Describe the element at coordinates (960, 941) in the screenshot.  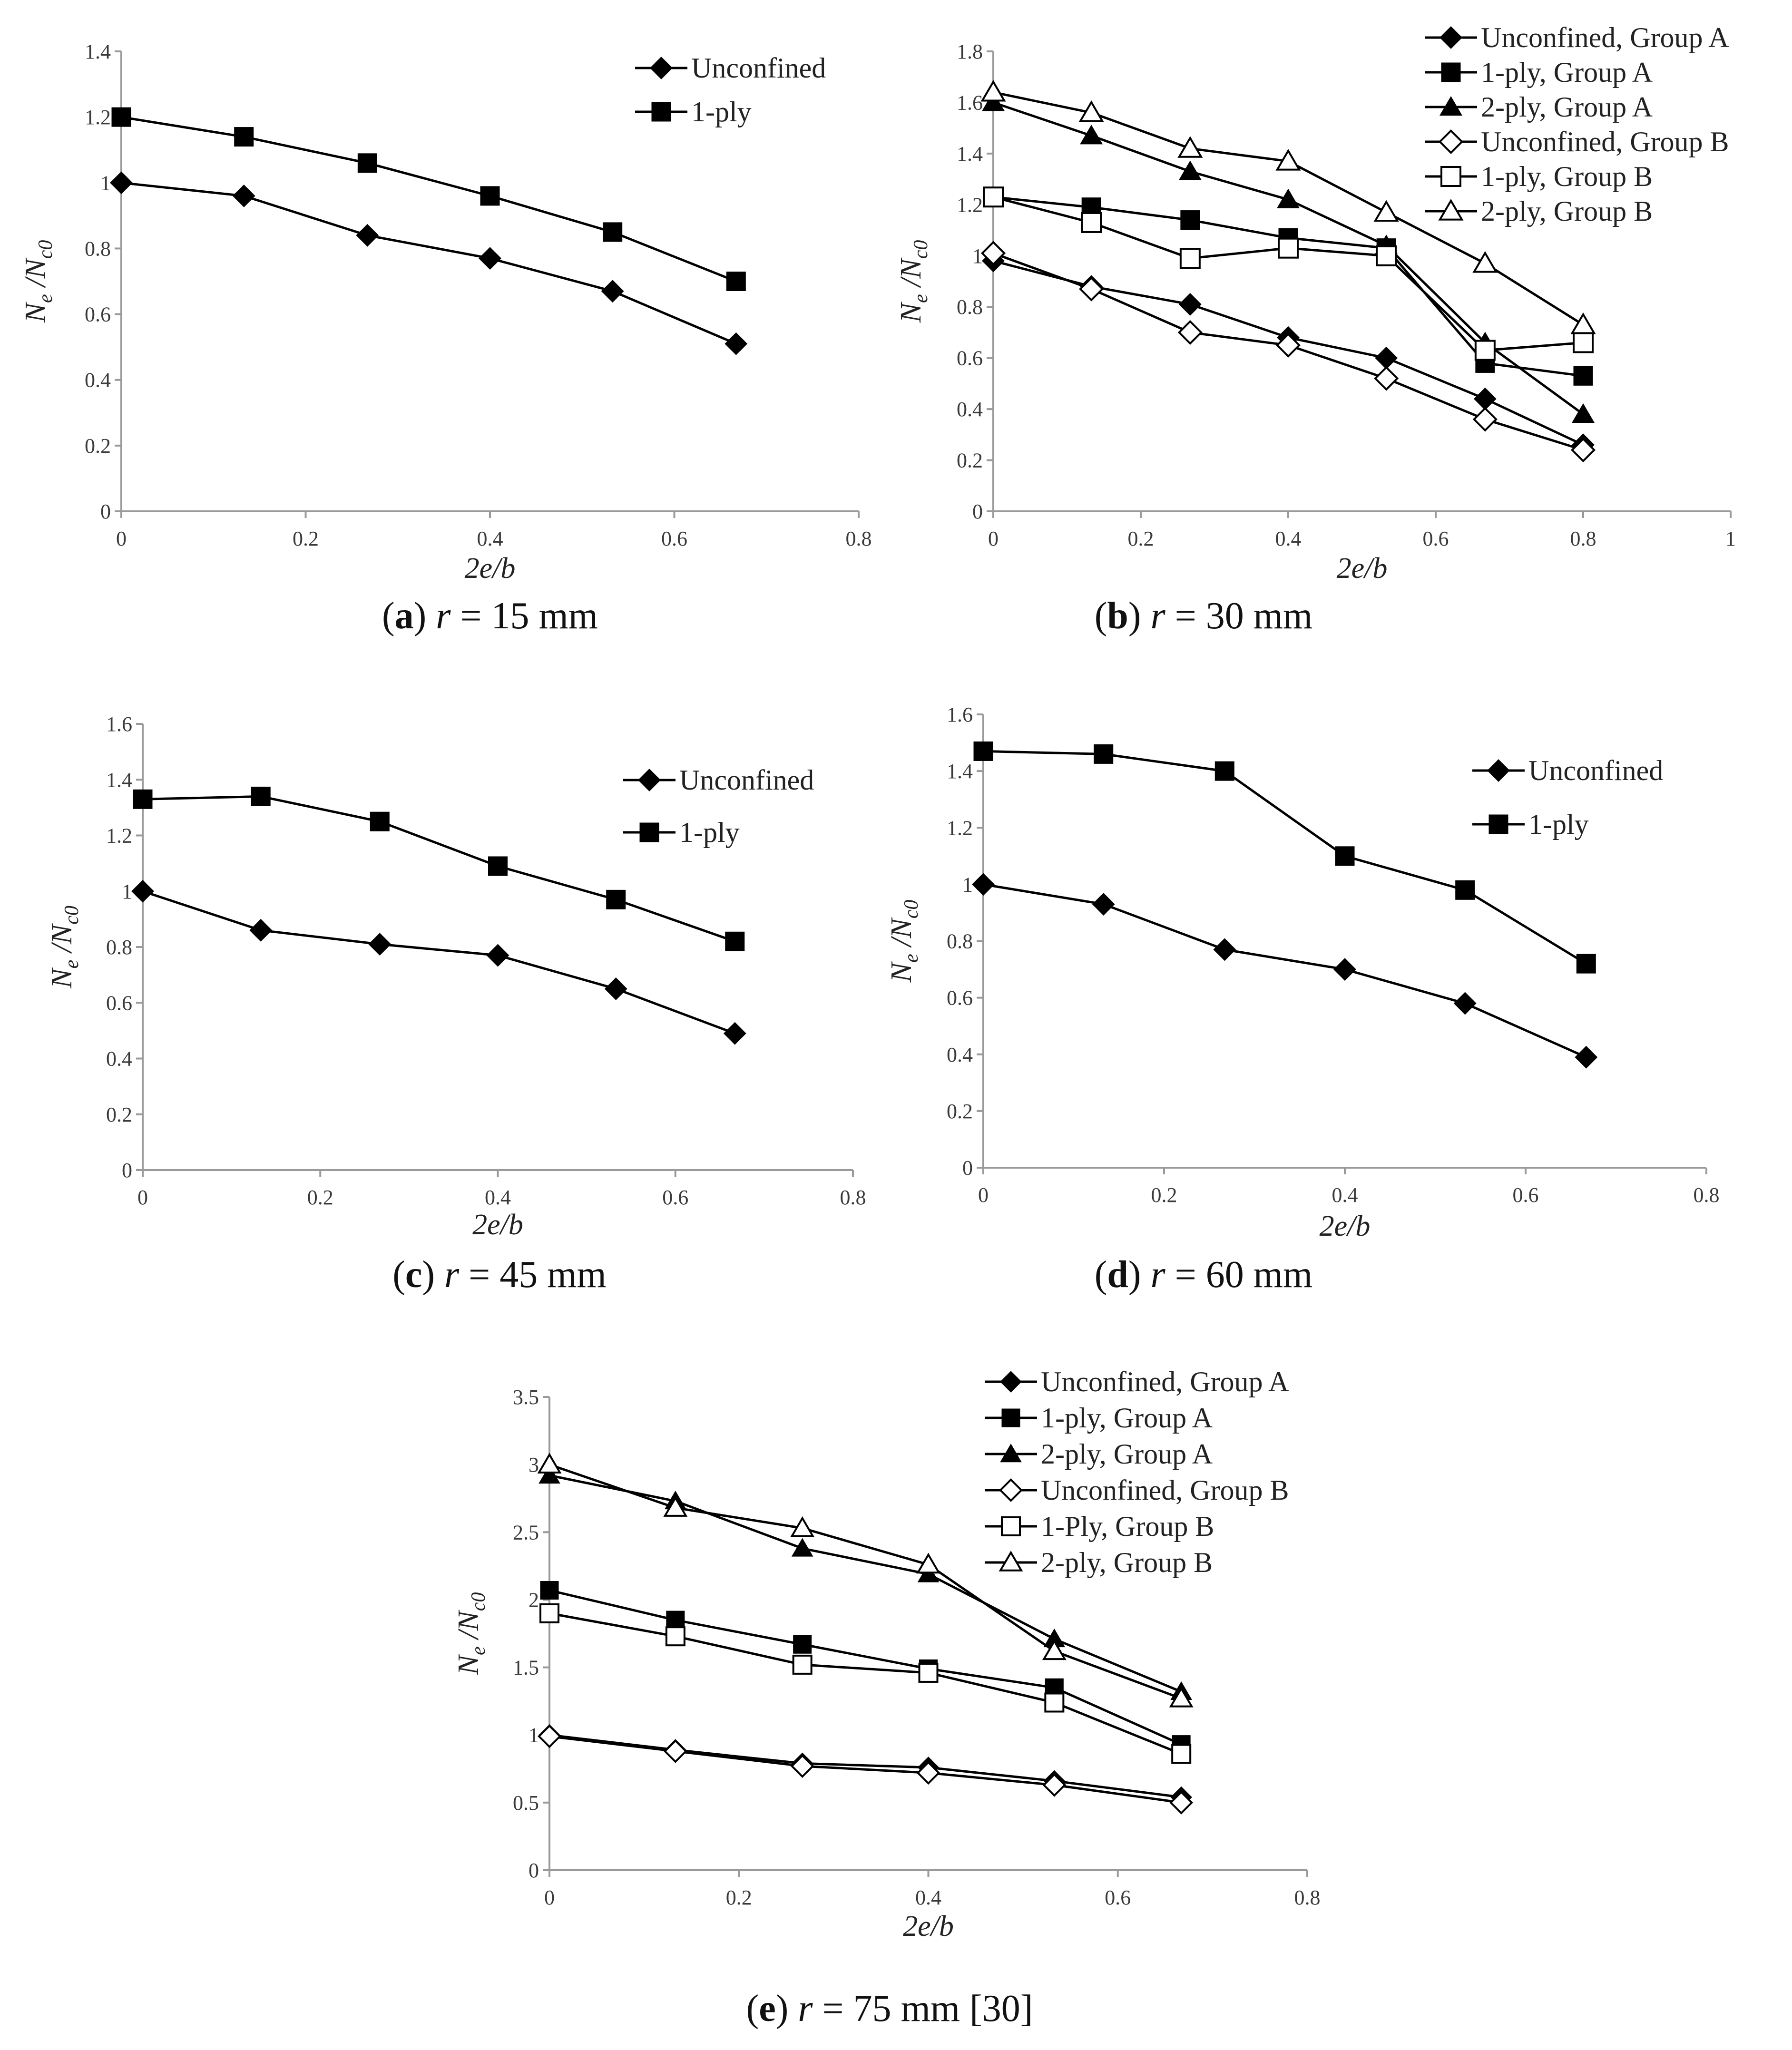
I see `y-tick-label: 0.8` at that location.